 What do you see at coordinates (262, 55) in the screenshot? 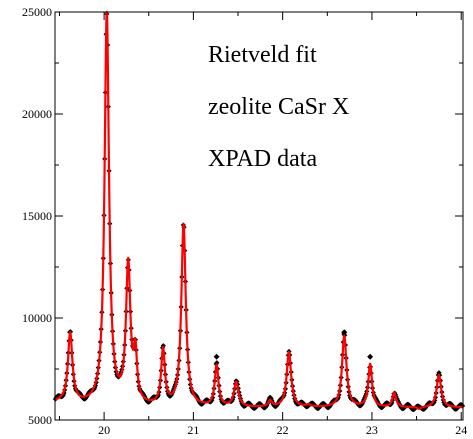
I see `annotation-line-1: Rietveld fit` at bounding box center [262, 55].